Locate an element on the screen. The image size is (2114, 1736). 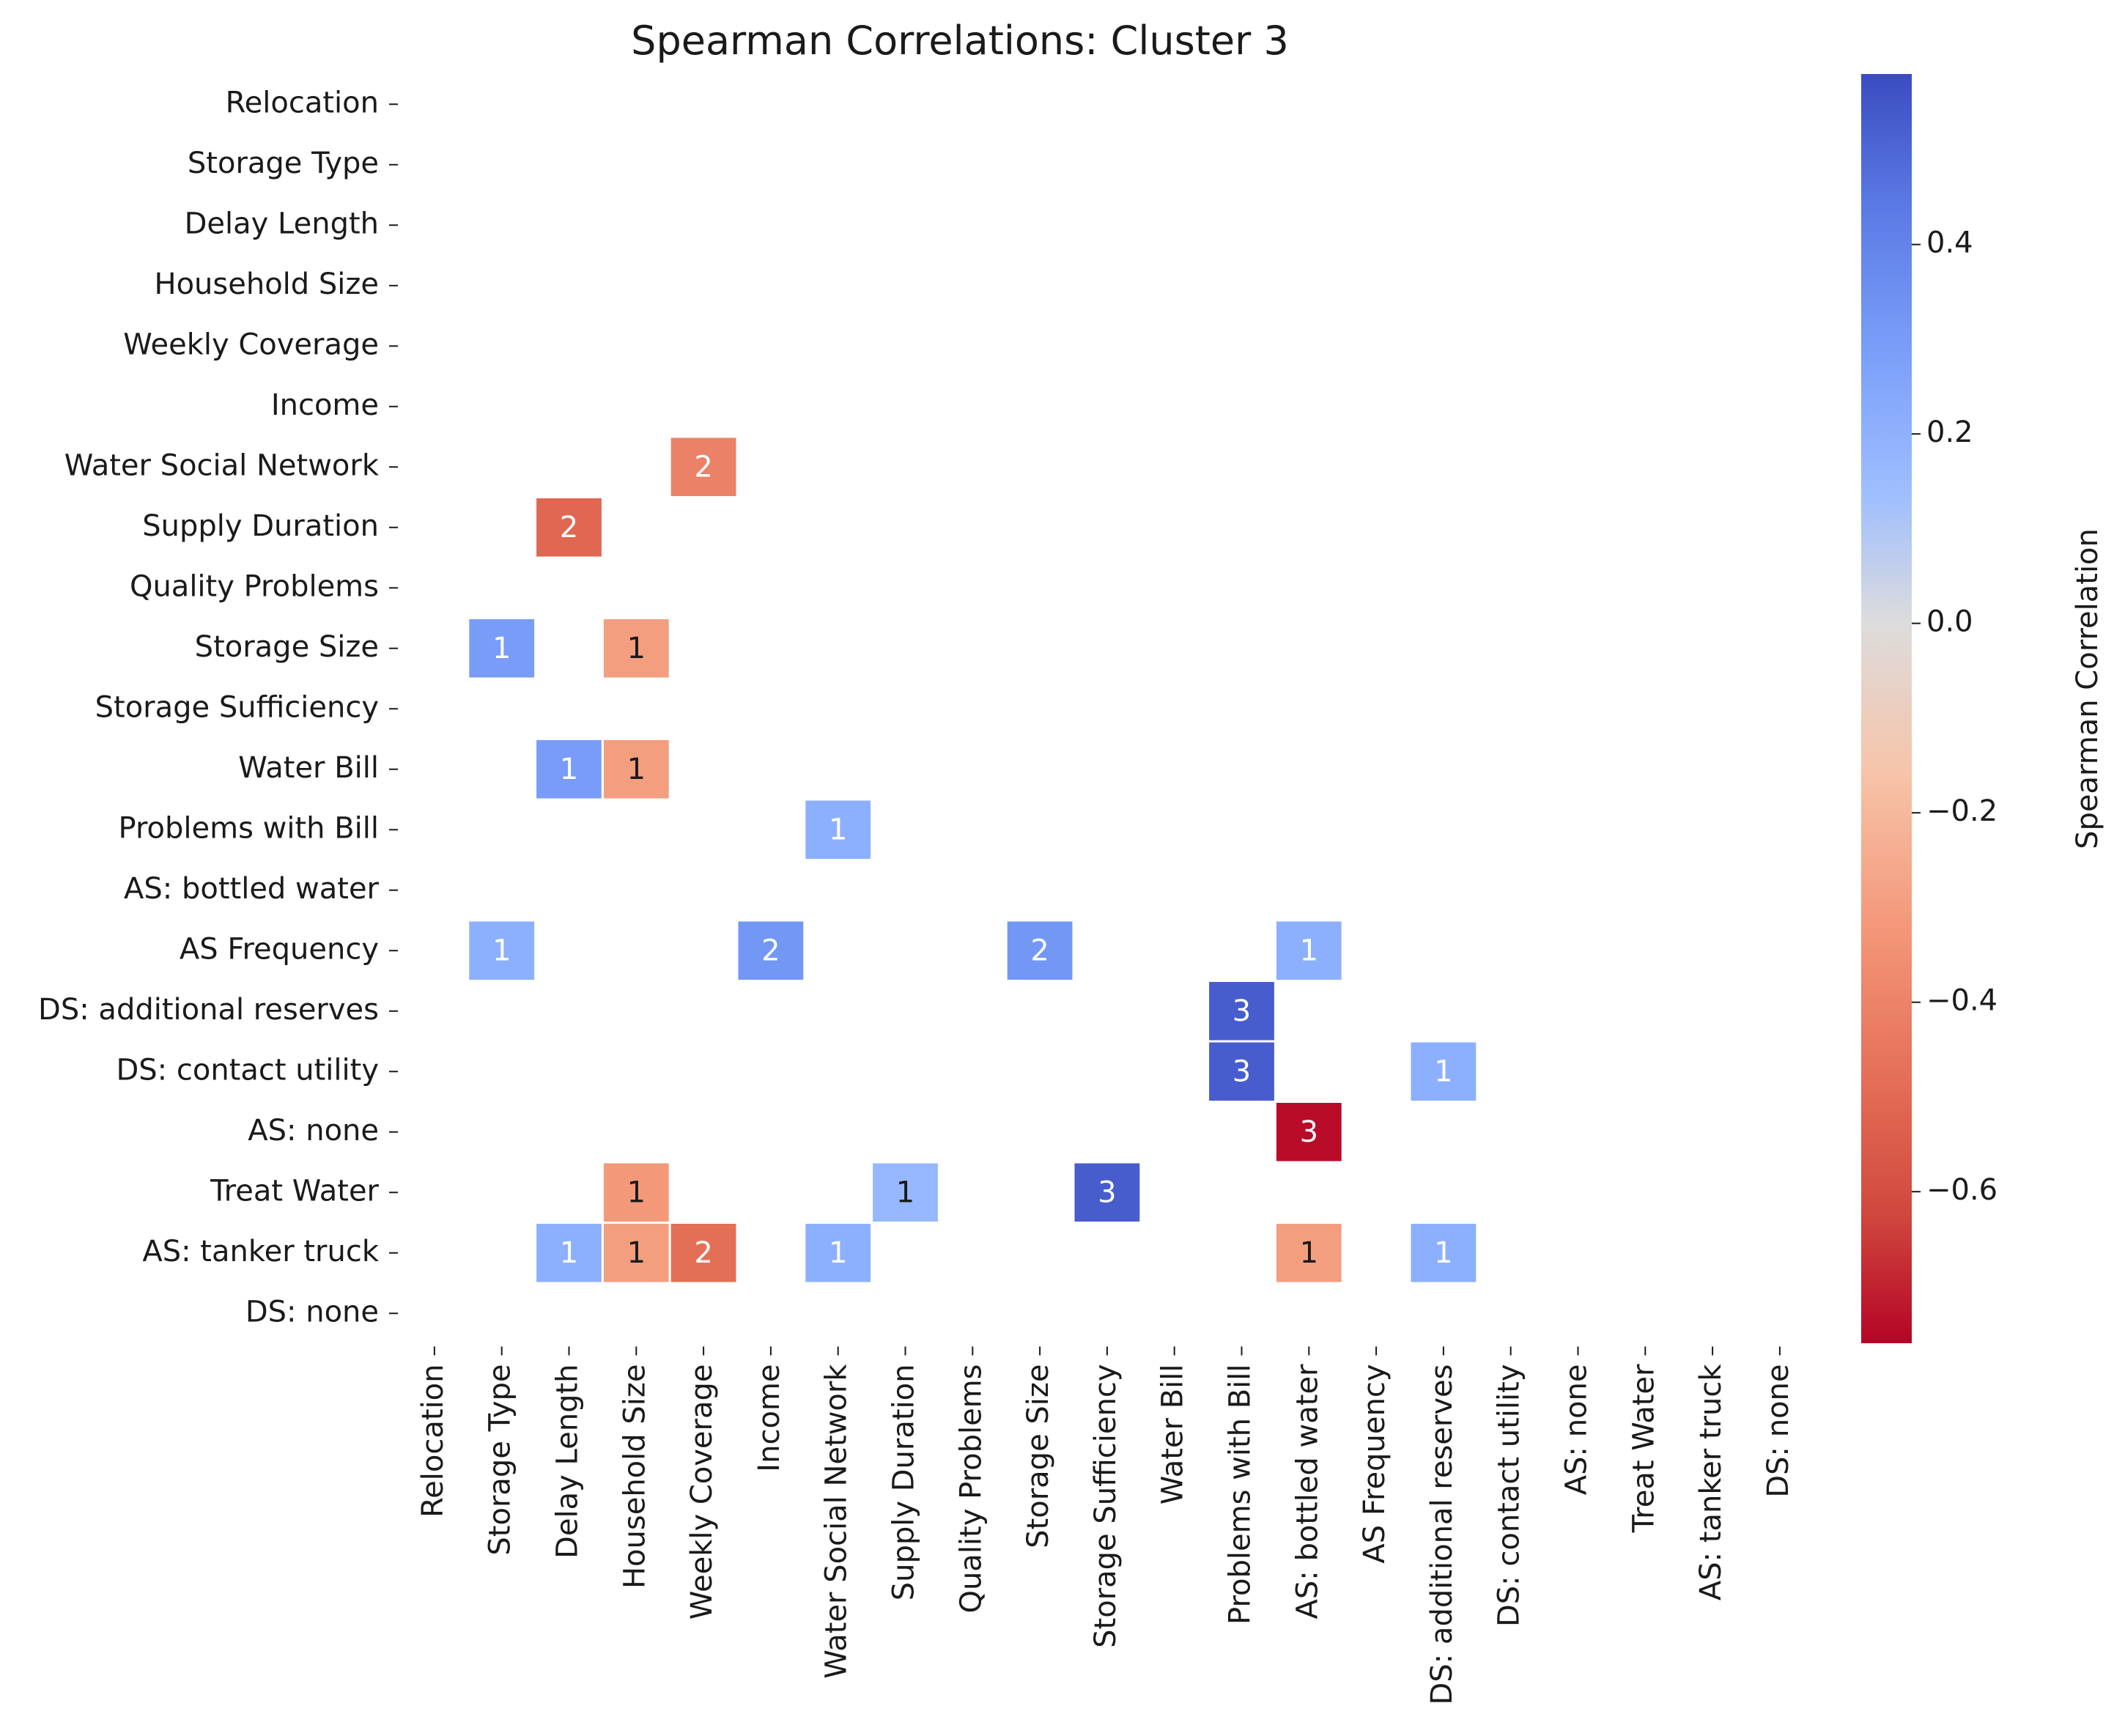
colorbar-label: Spearman Correlation is located at coordinates (2087, 688).